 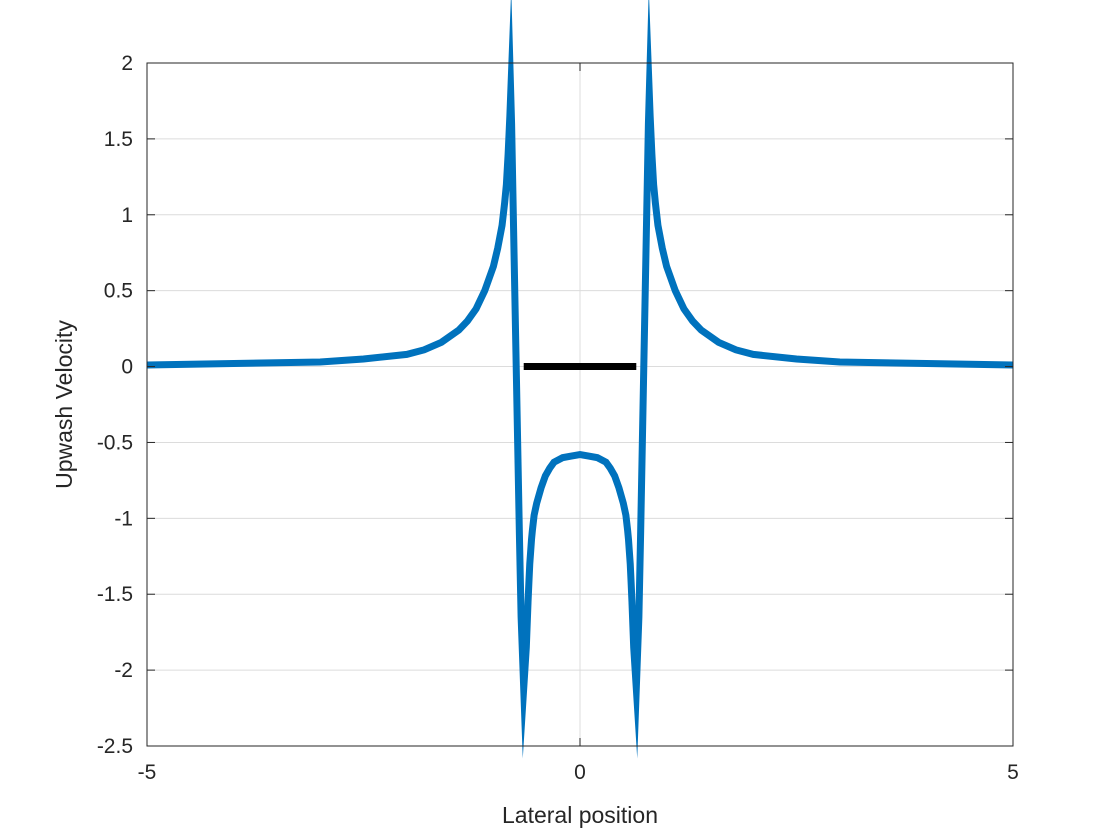 What do you see at coordinates (118, 139) in the screenshot?
I see `y-tick-label: 1.5` at bounding box center [118, 139].